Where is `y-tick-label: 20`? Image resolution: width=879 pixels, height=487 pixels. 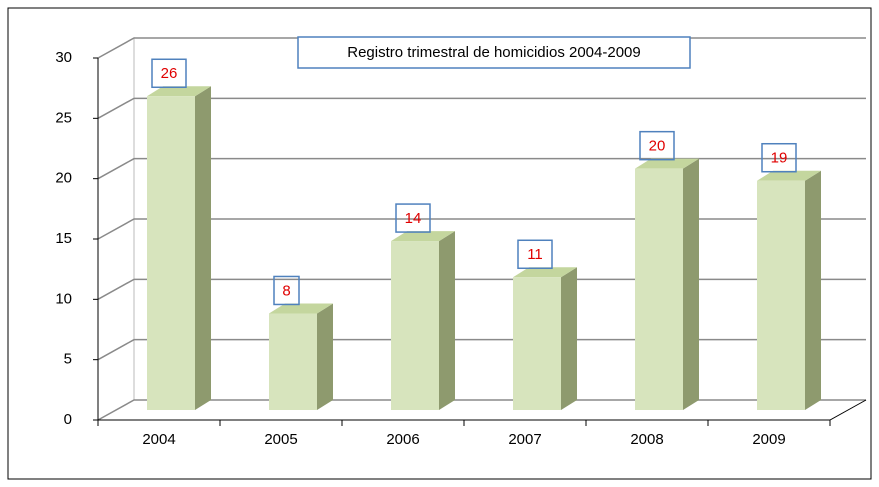 y-tick-label: 20 is located at coordinates (63, 178).